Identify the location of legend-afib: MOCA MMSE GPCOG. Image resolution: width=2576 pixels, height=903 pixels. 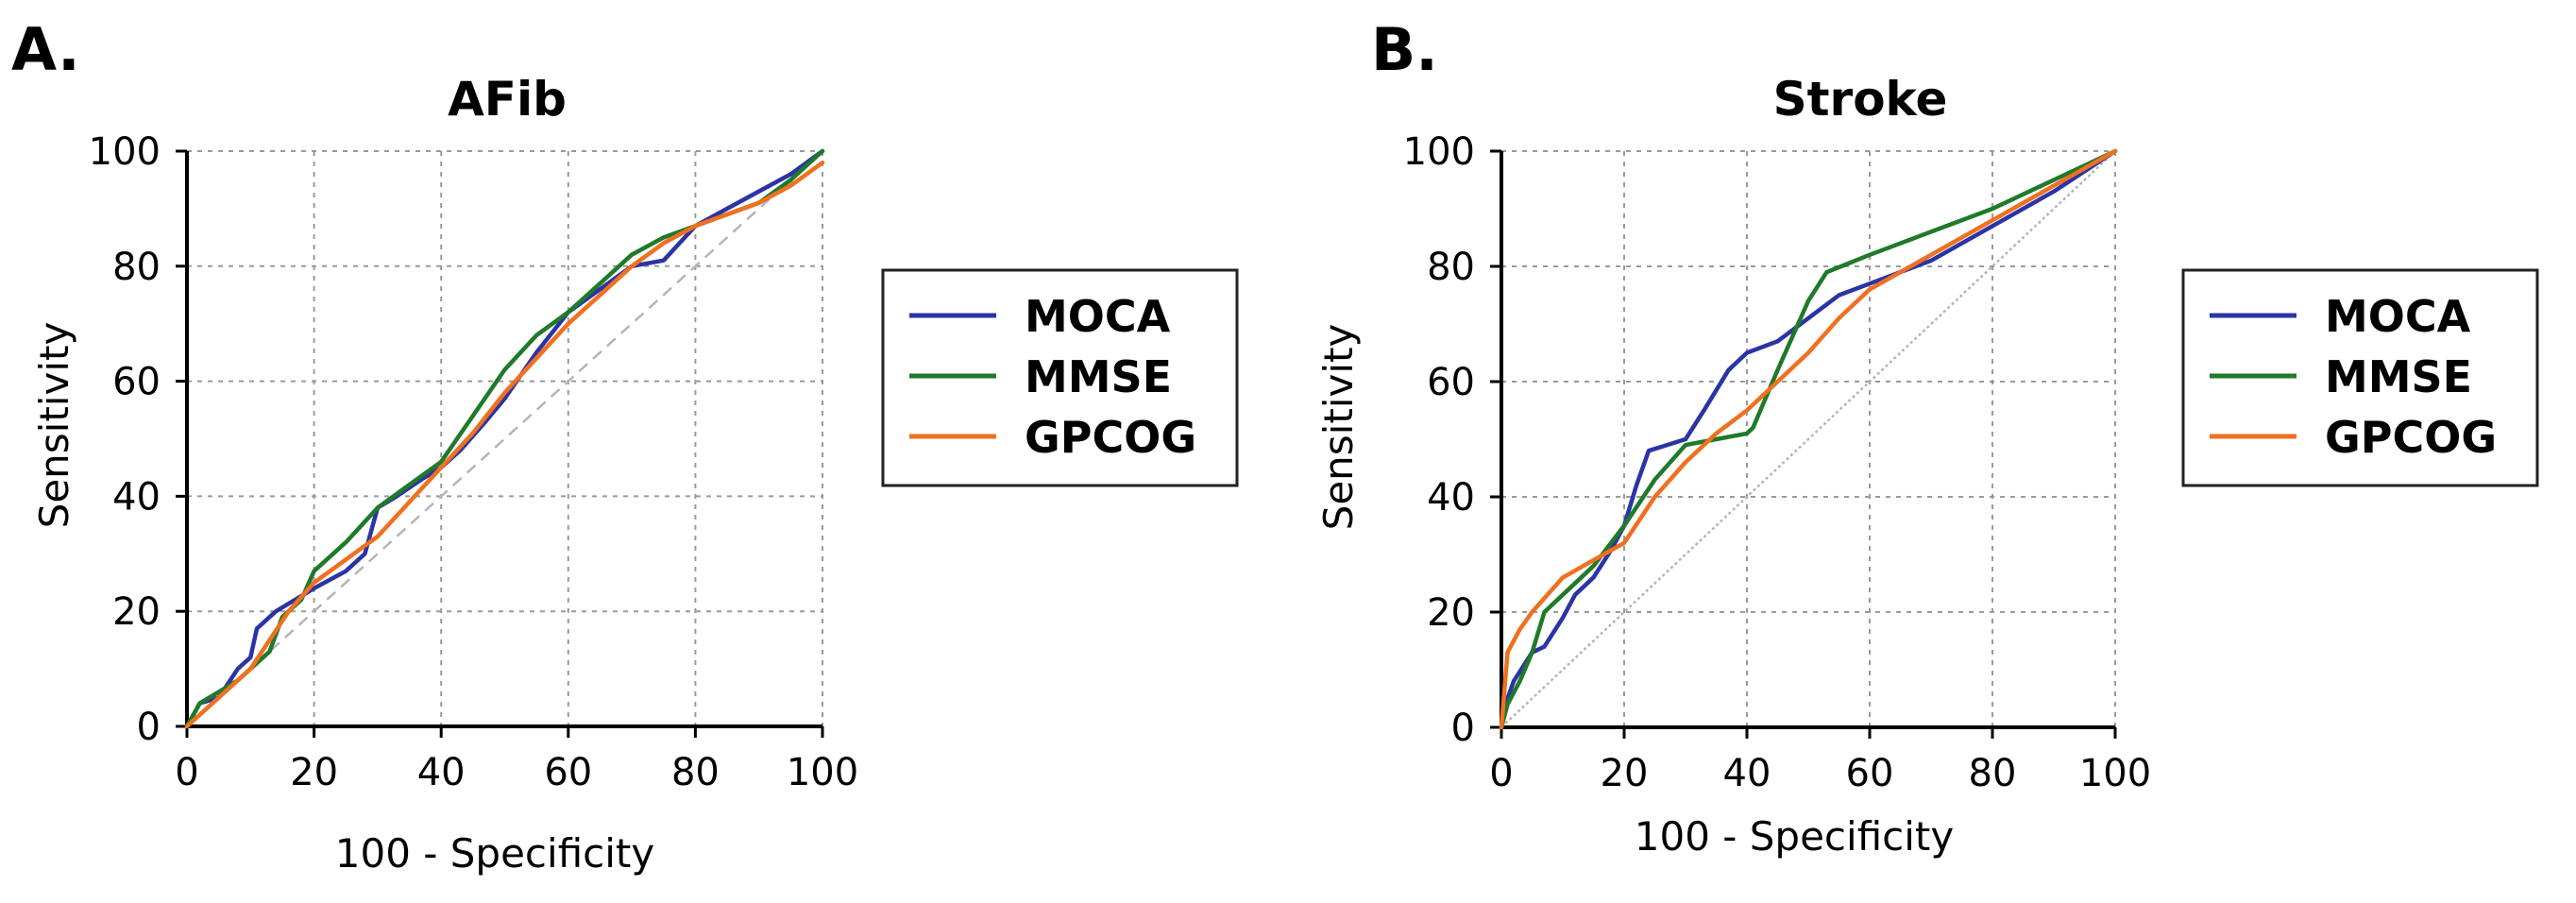
(1060, 377).